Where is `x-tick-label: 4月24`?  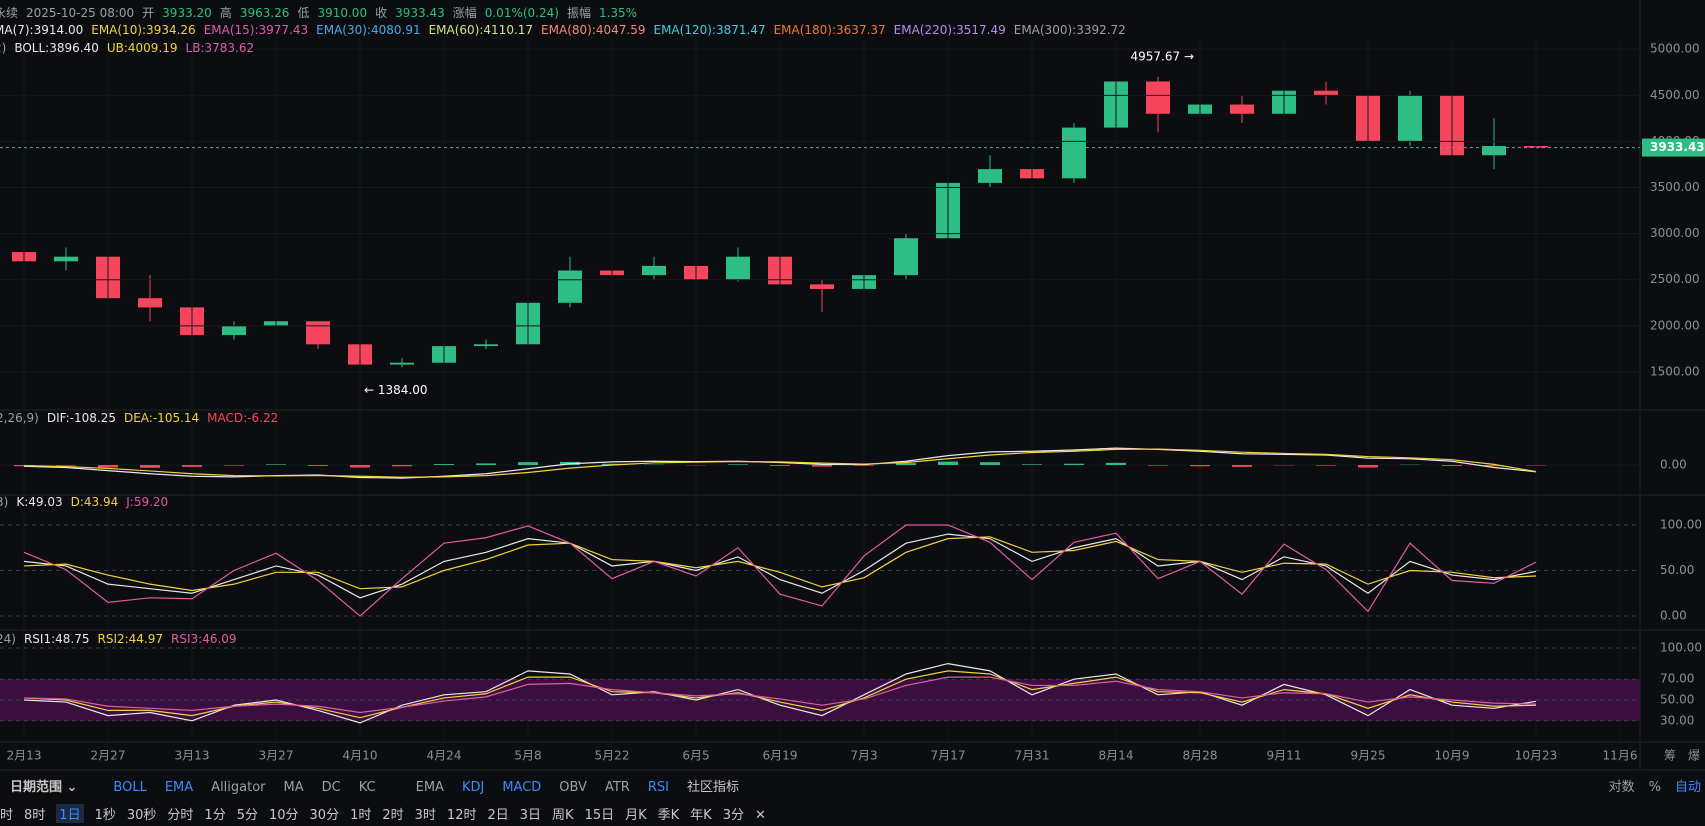
x-tick-label: 4月24 is located at coordinates (444, 756).